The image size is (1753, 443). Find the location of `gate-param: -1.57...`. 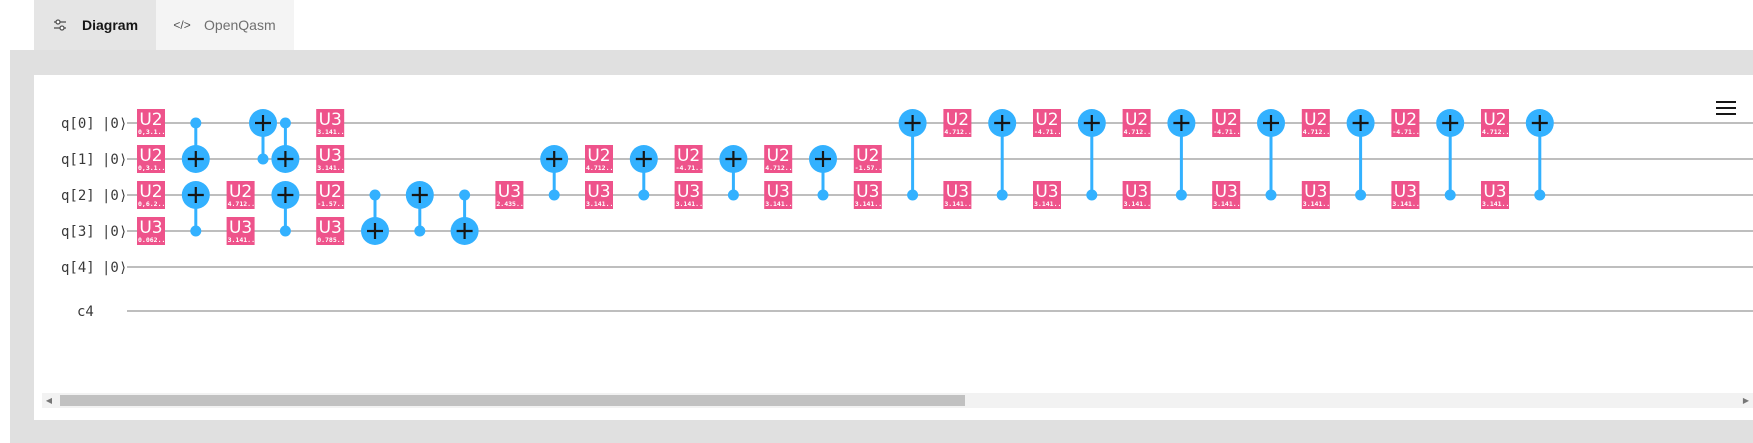

gate-param: -1.57... is located at coordinates (870, 168).